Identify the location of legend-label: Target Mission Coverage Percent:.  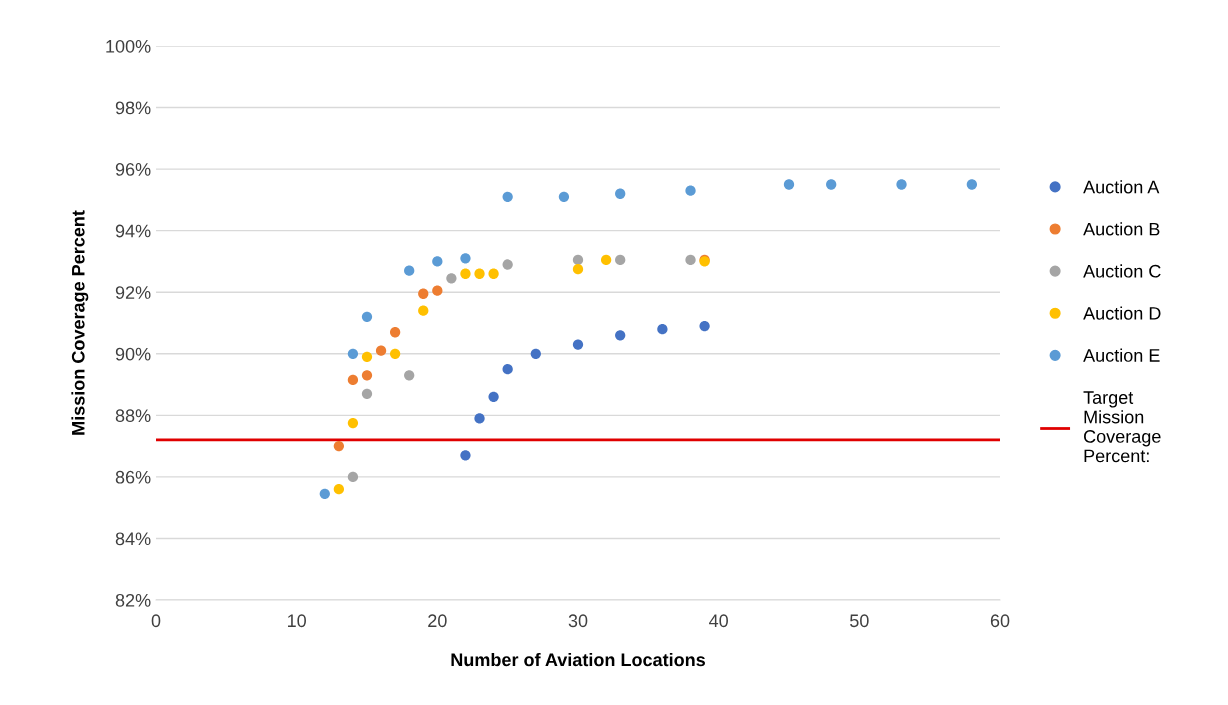
(1122, 427).